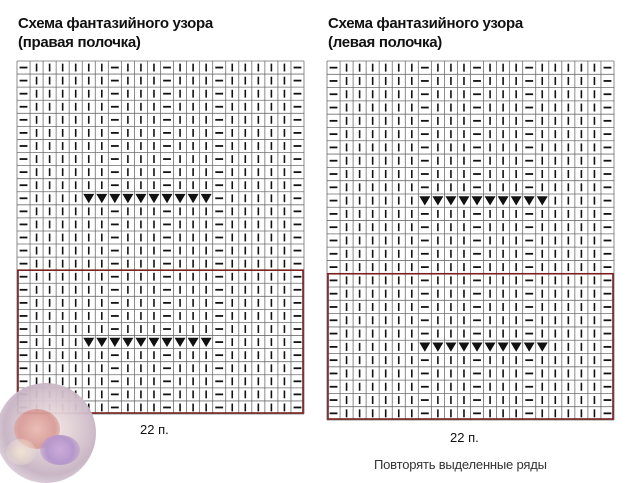 The image size is (632, 483). What do you see at coordinates (464, 437) in the screenshot?
I see `chart-left-stitch-count: 22 п.` at bounding box center [464, 437].